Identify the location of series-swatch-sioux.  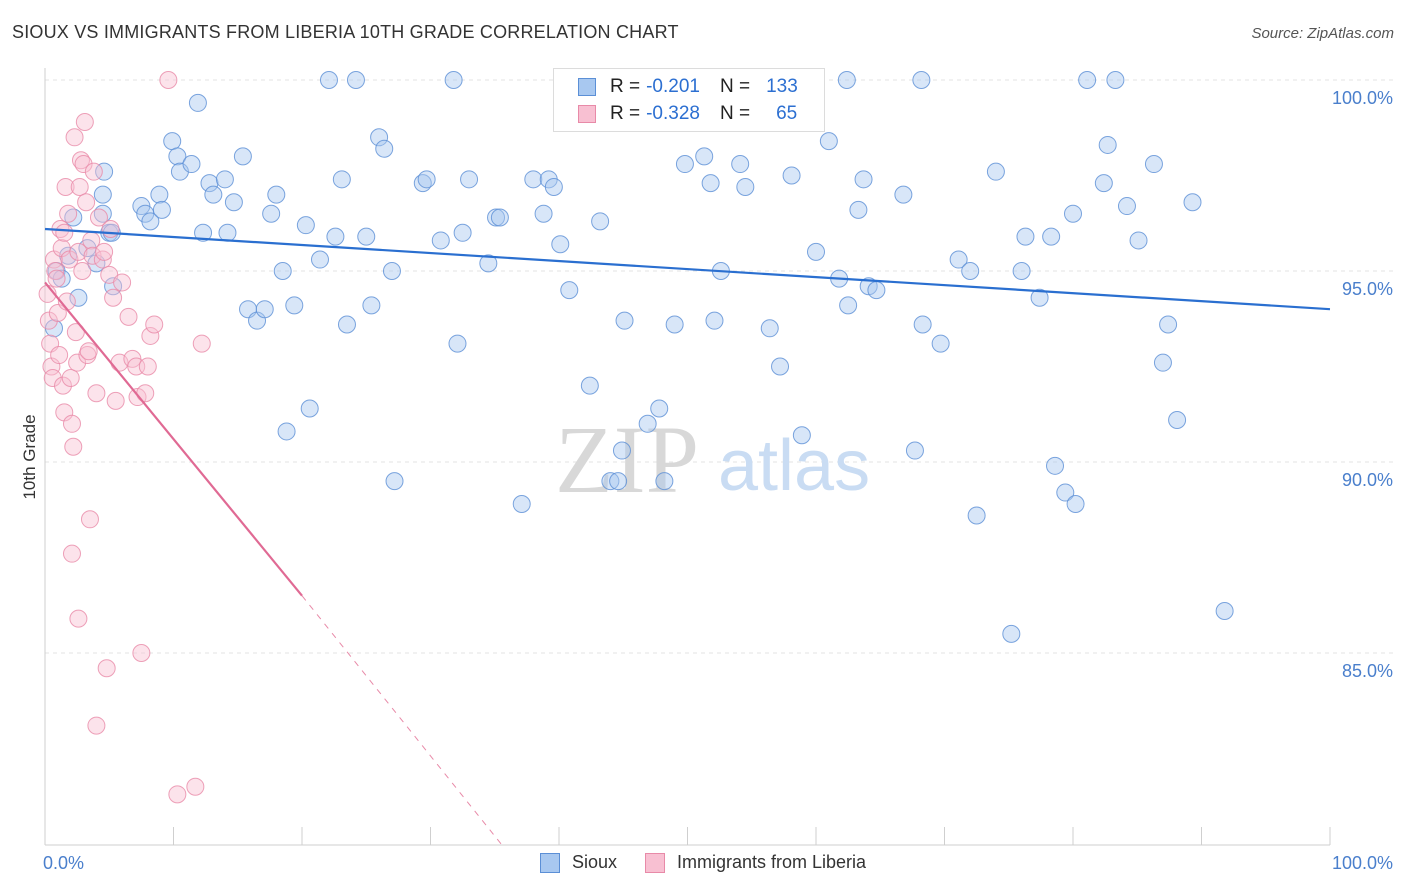
(549, 862).